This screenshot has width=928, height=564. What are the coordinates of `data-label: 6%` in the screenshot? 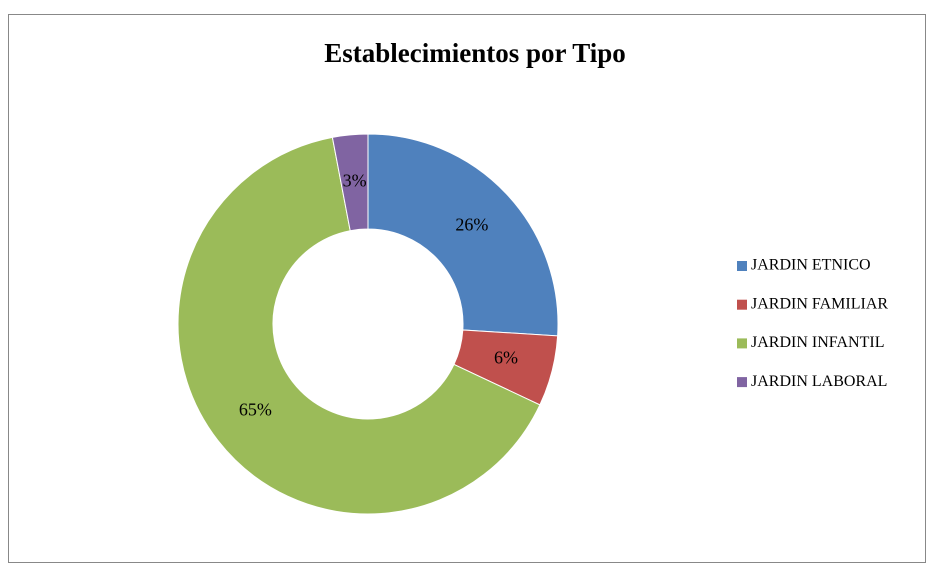 It's located at (506, 358).